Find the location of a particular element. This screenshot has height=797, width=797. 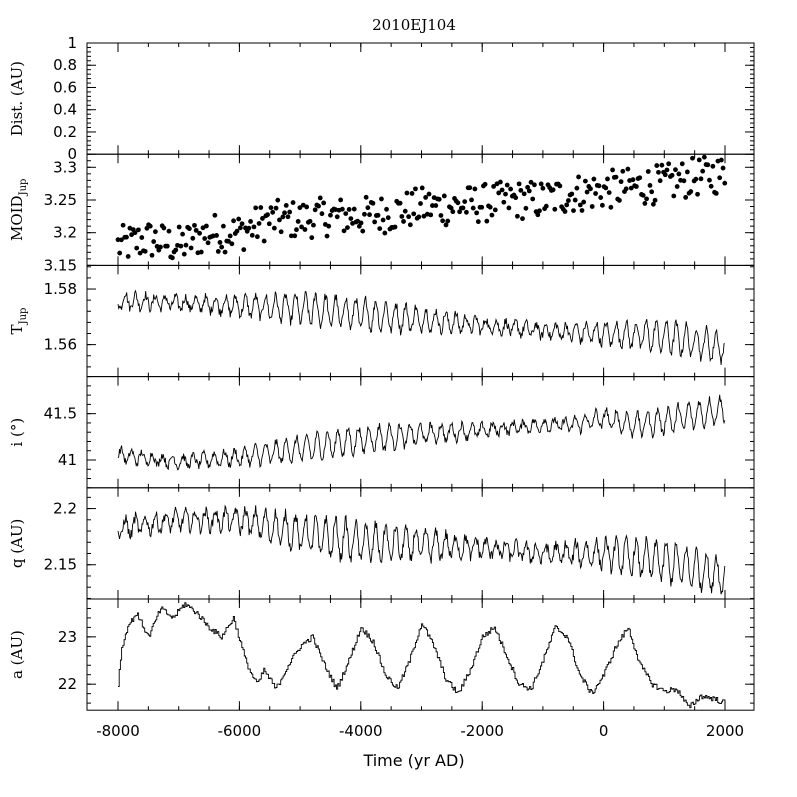

y-tick-label-a: 23 is located at coordinates (67, 637).